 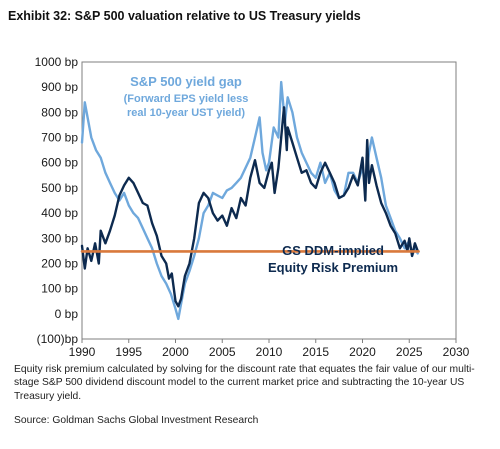 What do you see at coordinates (59, 263) in the screenshot?
I see `y-tick-label: 200 bp` at bounding box center [59, 263].